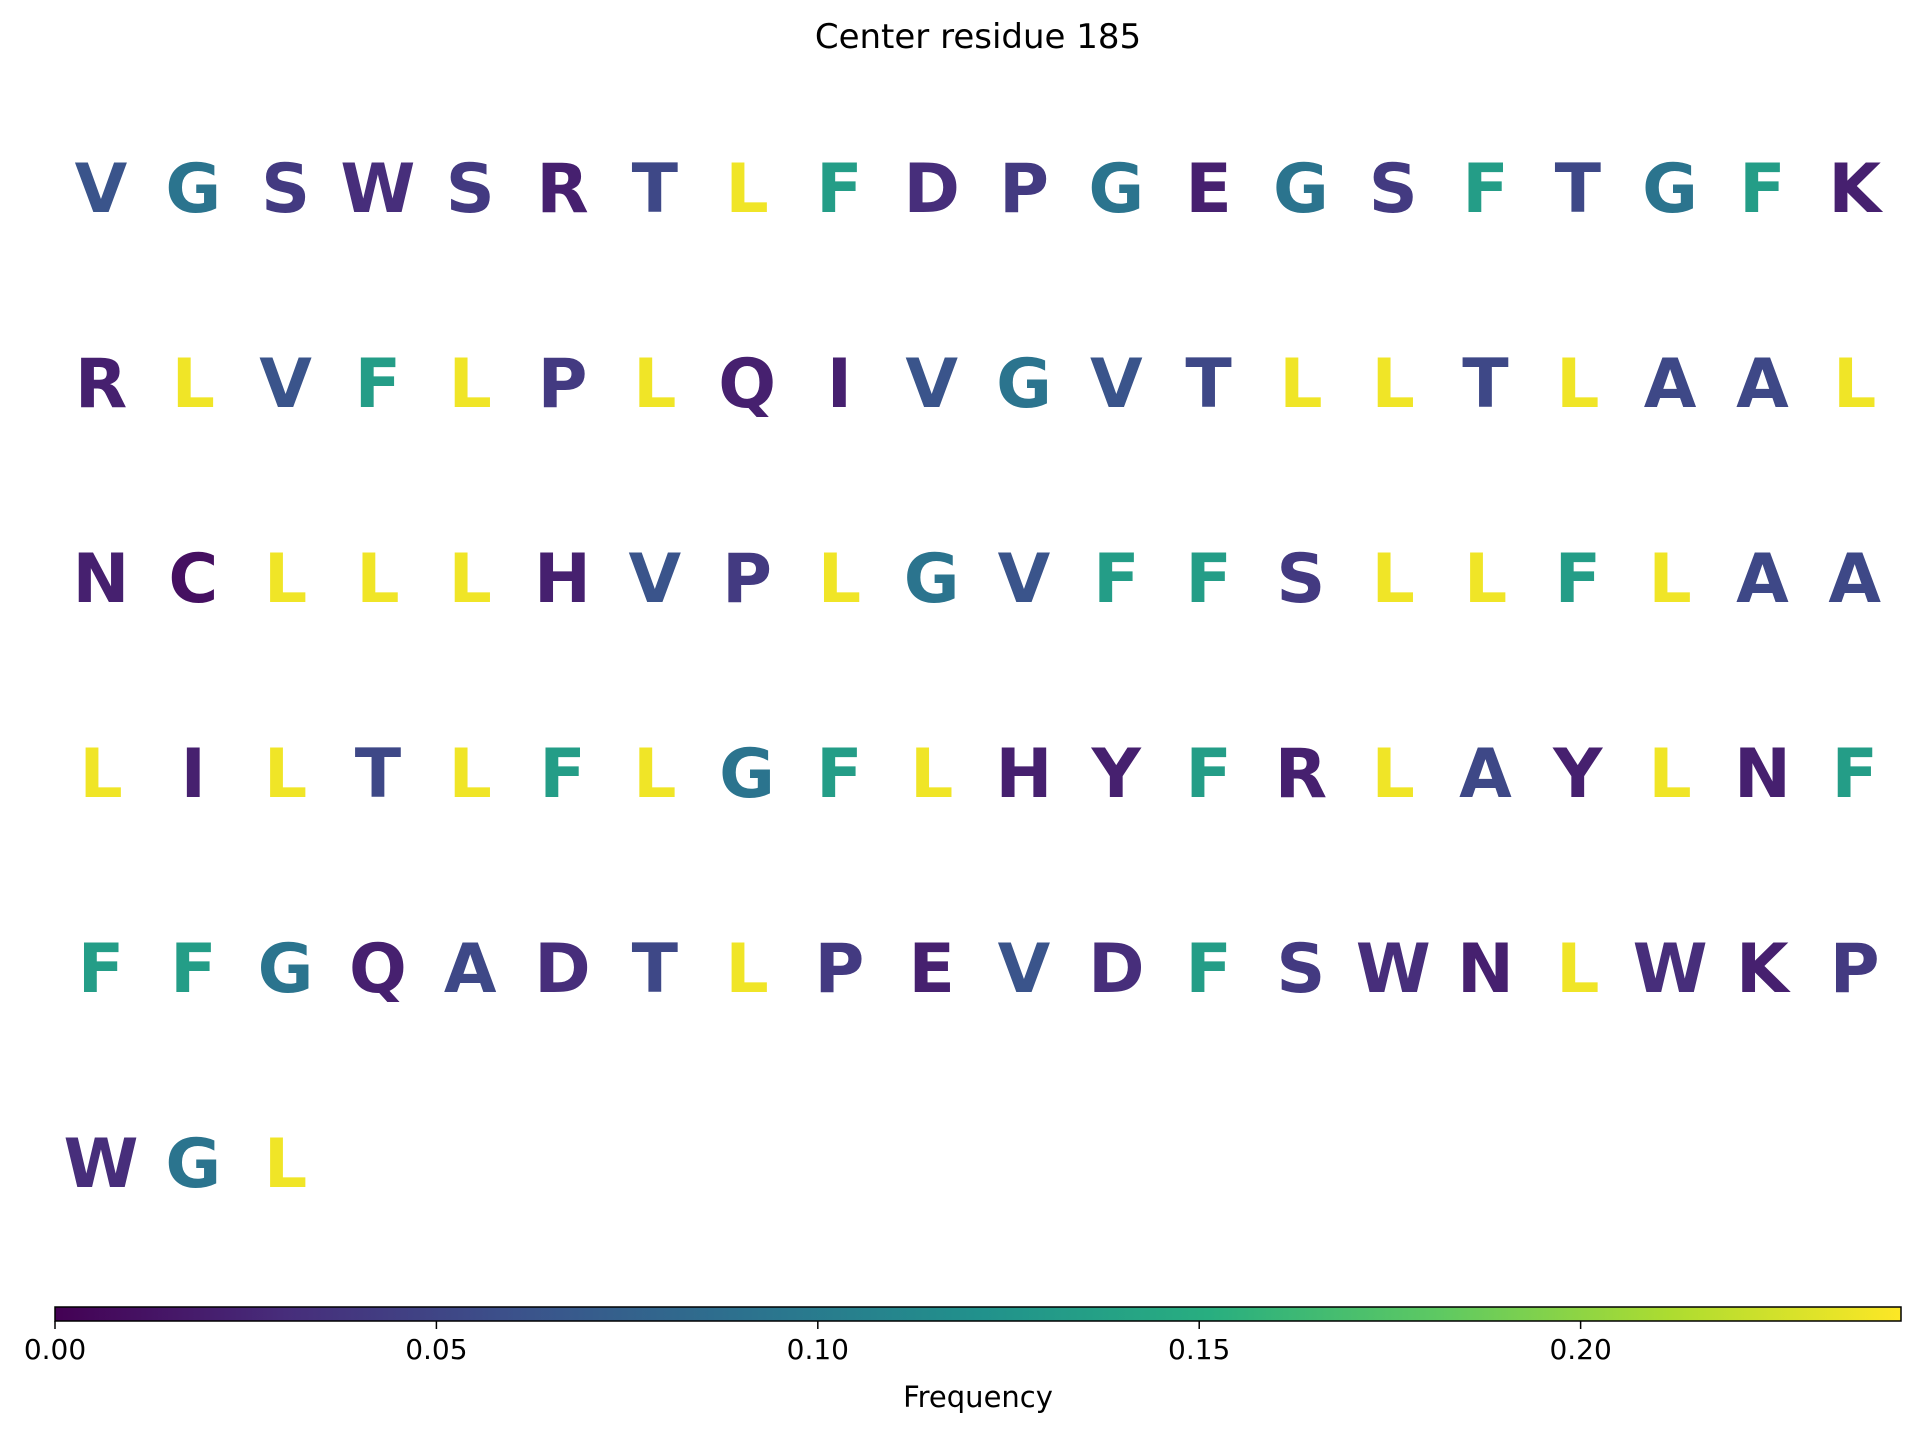 The width and height of the screenshot is (1917, 1430). What do you see at coordinates (193, 579) in the screenshot?
I see `residue-letter: C` at bounding box center [193, 579].